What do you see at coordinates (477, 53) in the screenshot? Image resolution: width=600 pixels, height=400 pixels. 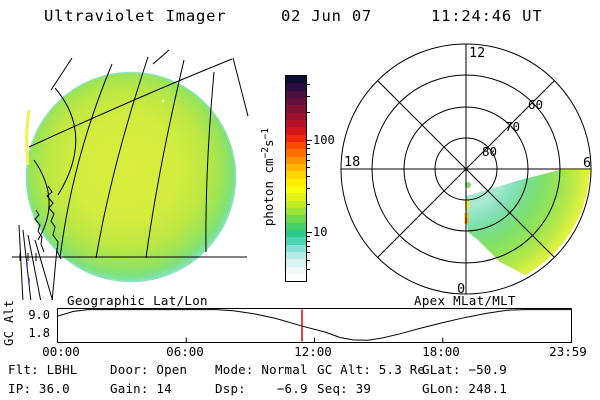 I see `clock-12-label: 12` at bounding box center [477, 53].